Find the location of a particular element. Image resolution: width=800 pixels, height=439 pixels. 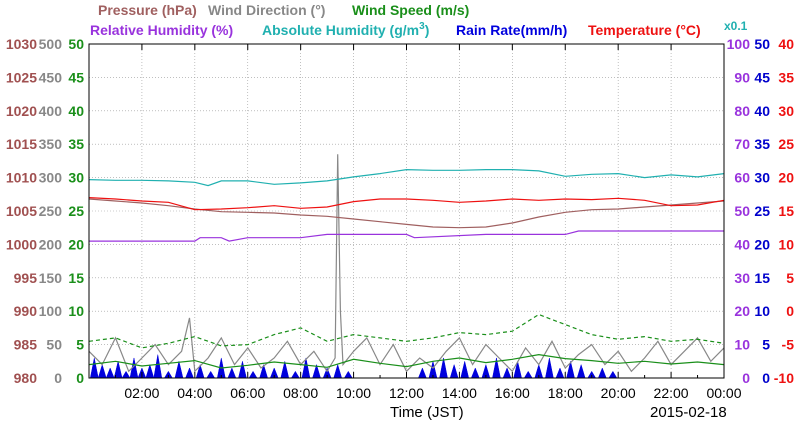

y-tick-label-temperature: 30 is located at coordinates (786, 111).